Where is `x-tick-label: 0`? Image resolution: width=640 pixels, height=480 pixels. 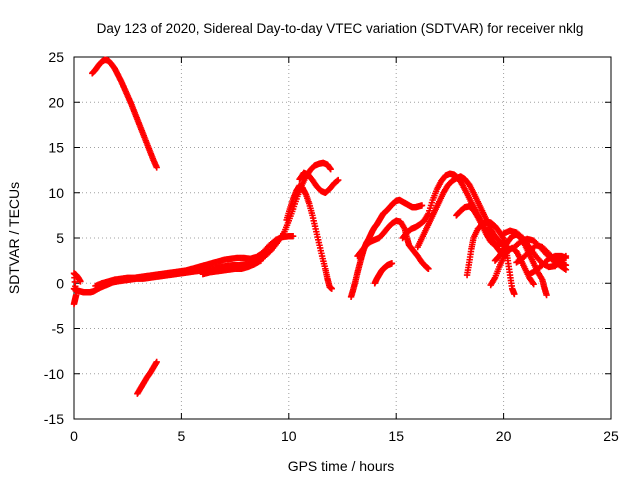 x-tick-label: 0 is located at coordinates (74, 436).